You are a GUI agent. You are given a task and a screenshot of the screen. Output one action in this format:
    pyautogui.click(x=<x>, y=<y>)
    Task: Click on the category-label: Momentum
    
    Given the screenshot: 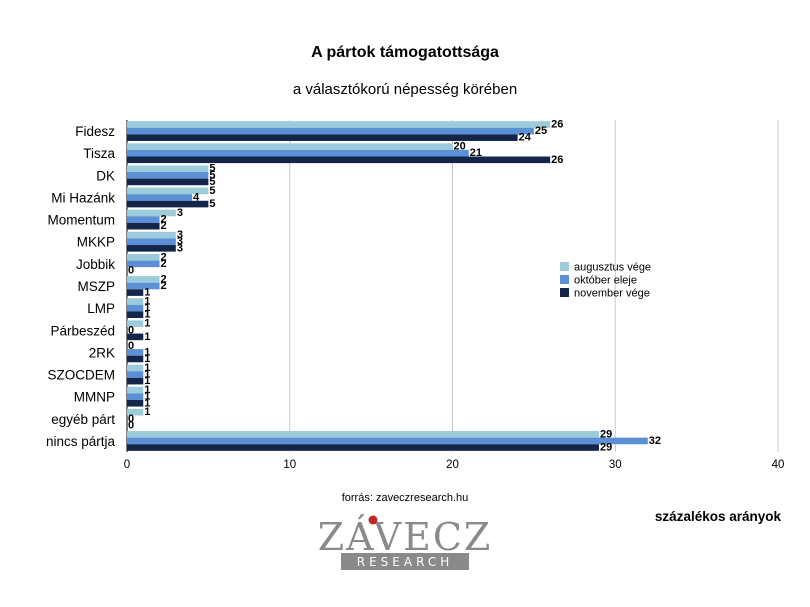 What is the action you would take?
    pyautogui.click(x=81, y=220)
    